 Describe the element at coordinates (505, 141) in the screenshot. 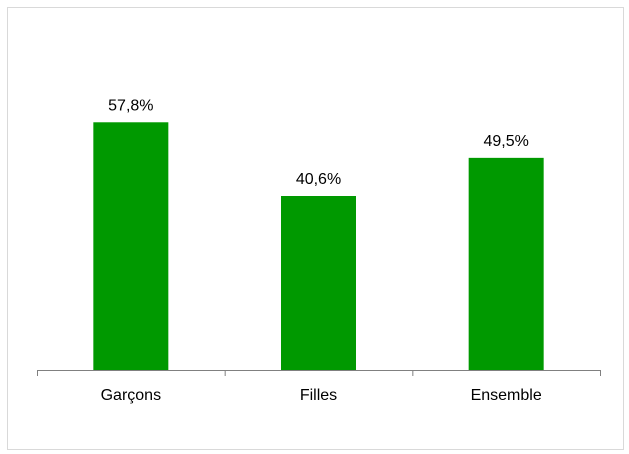

I see `data-label-2: 49,5%` at that location.